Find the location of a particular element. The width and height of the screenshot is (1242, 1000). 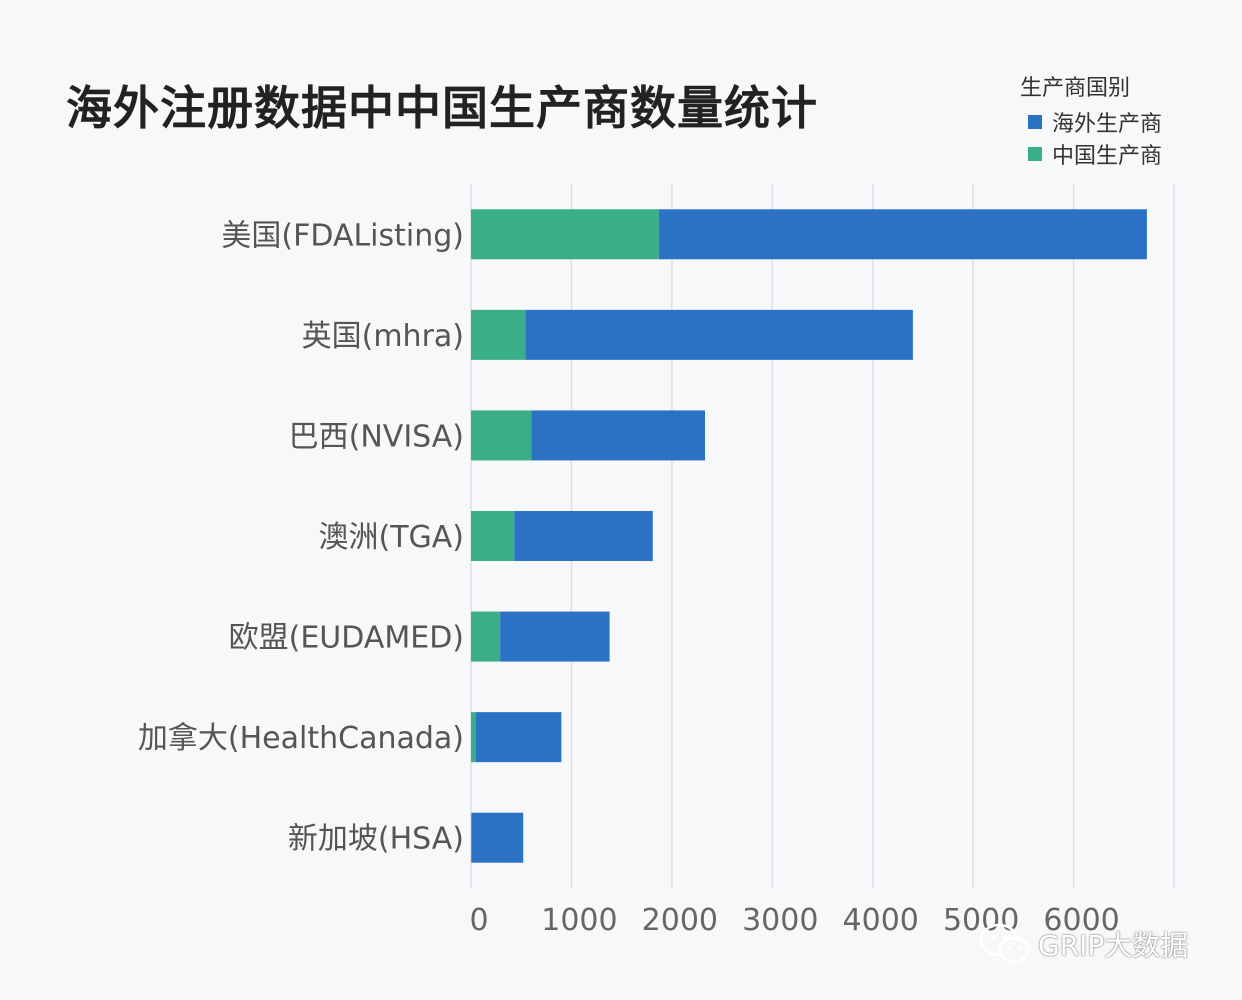

x-tick-label: 3000 is located at coordinates (780, 920).